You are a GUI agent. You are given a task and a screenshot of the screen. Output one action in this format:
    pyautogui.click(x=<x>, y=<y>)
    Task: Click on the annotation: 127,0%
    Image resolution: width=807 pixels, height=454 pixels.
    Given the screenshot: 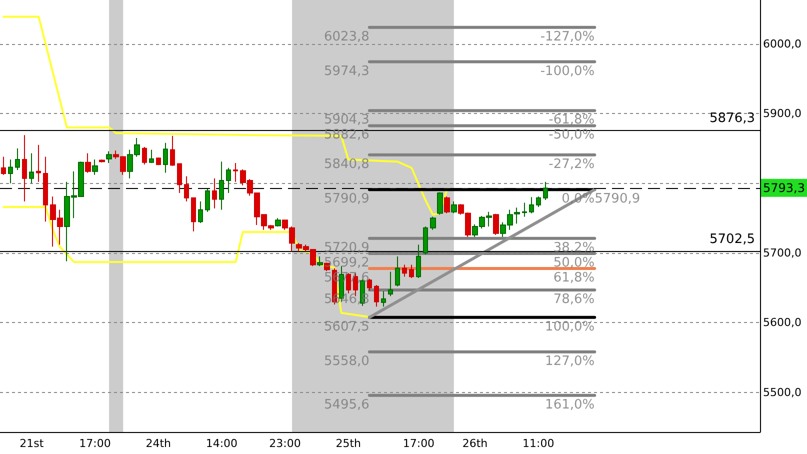 What is the action you would take?
    pyautogui.click(x=570, y=361)
    